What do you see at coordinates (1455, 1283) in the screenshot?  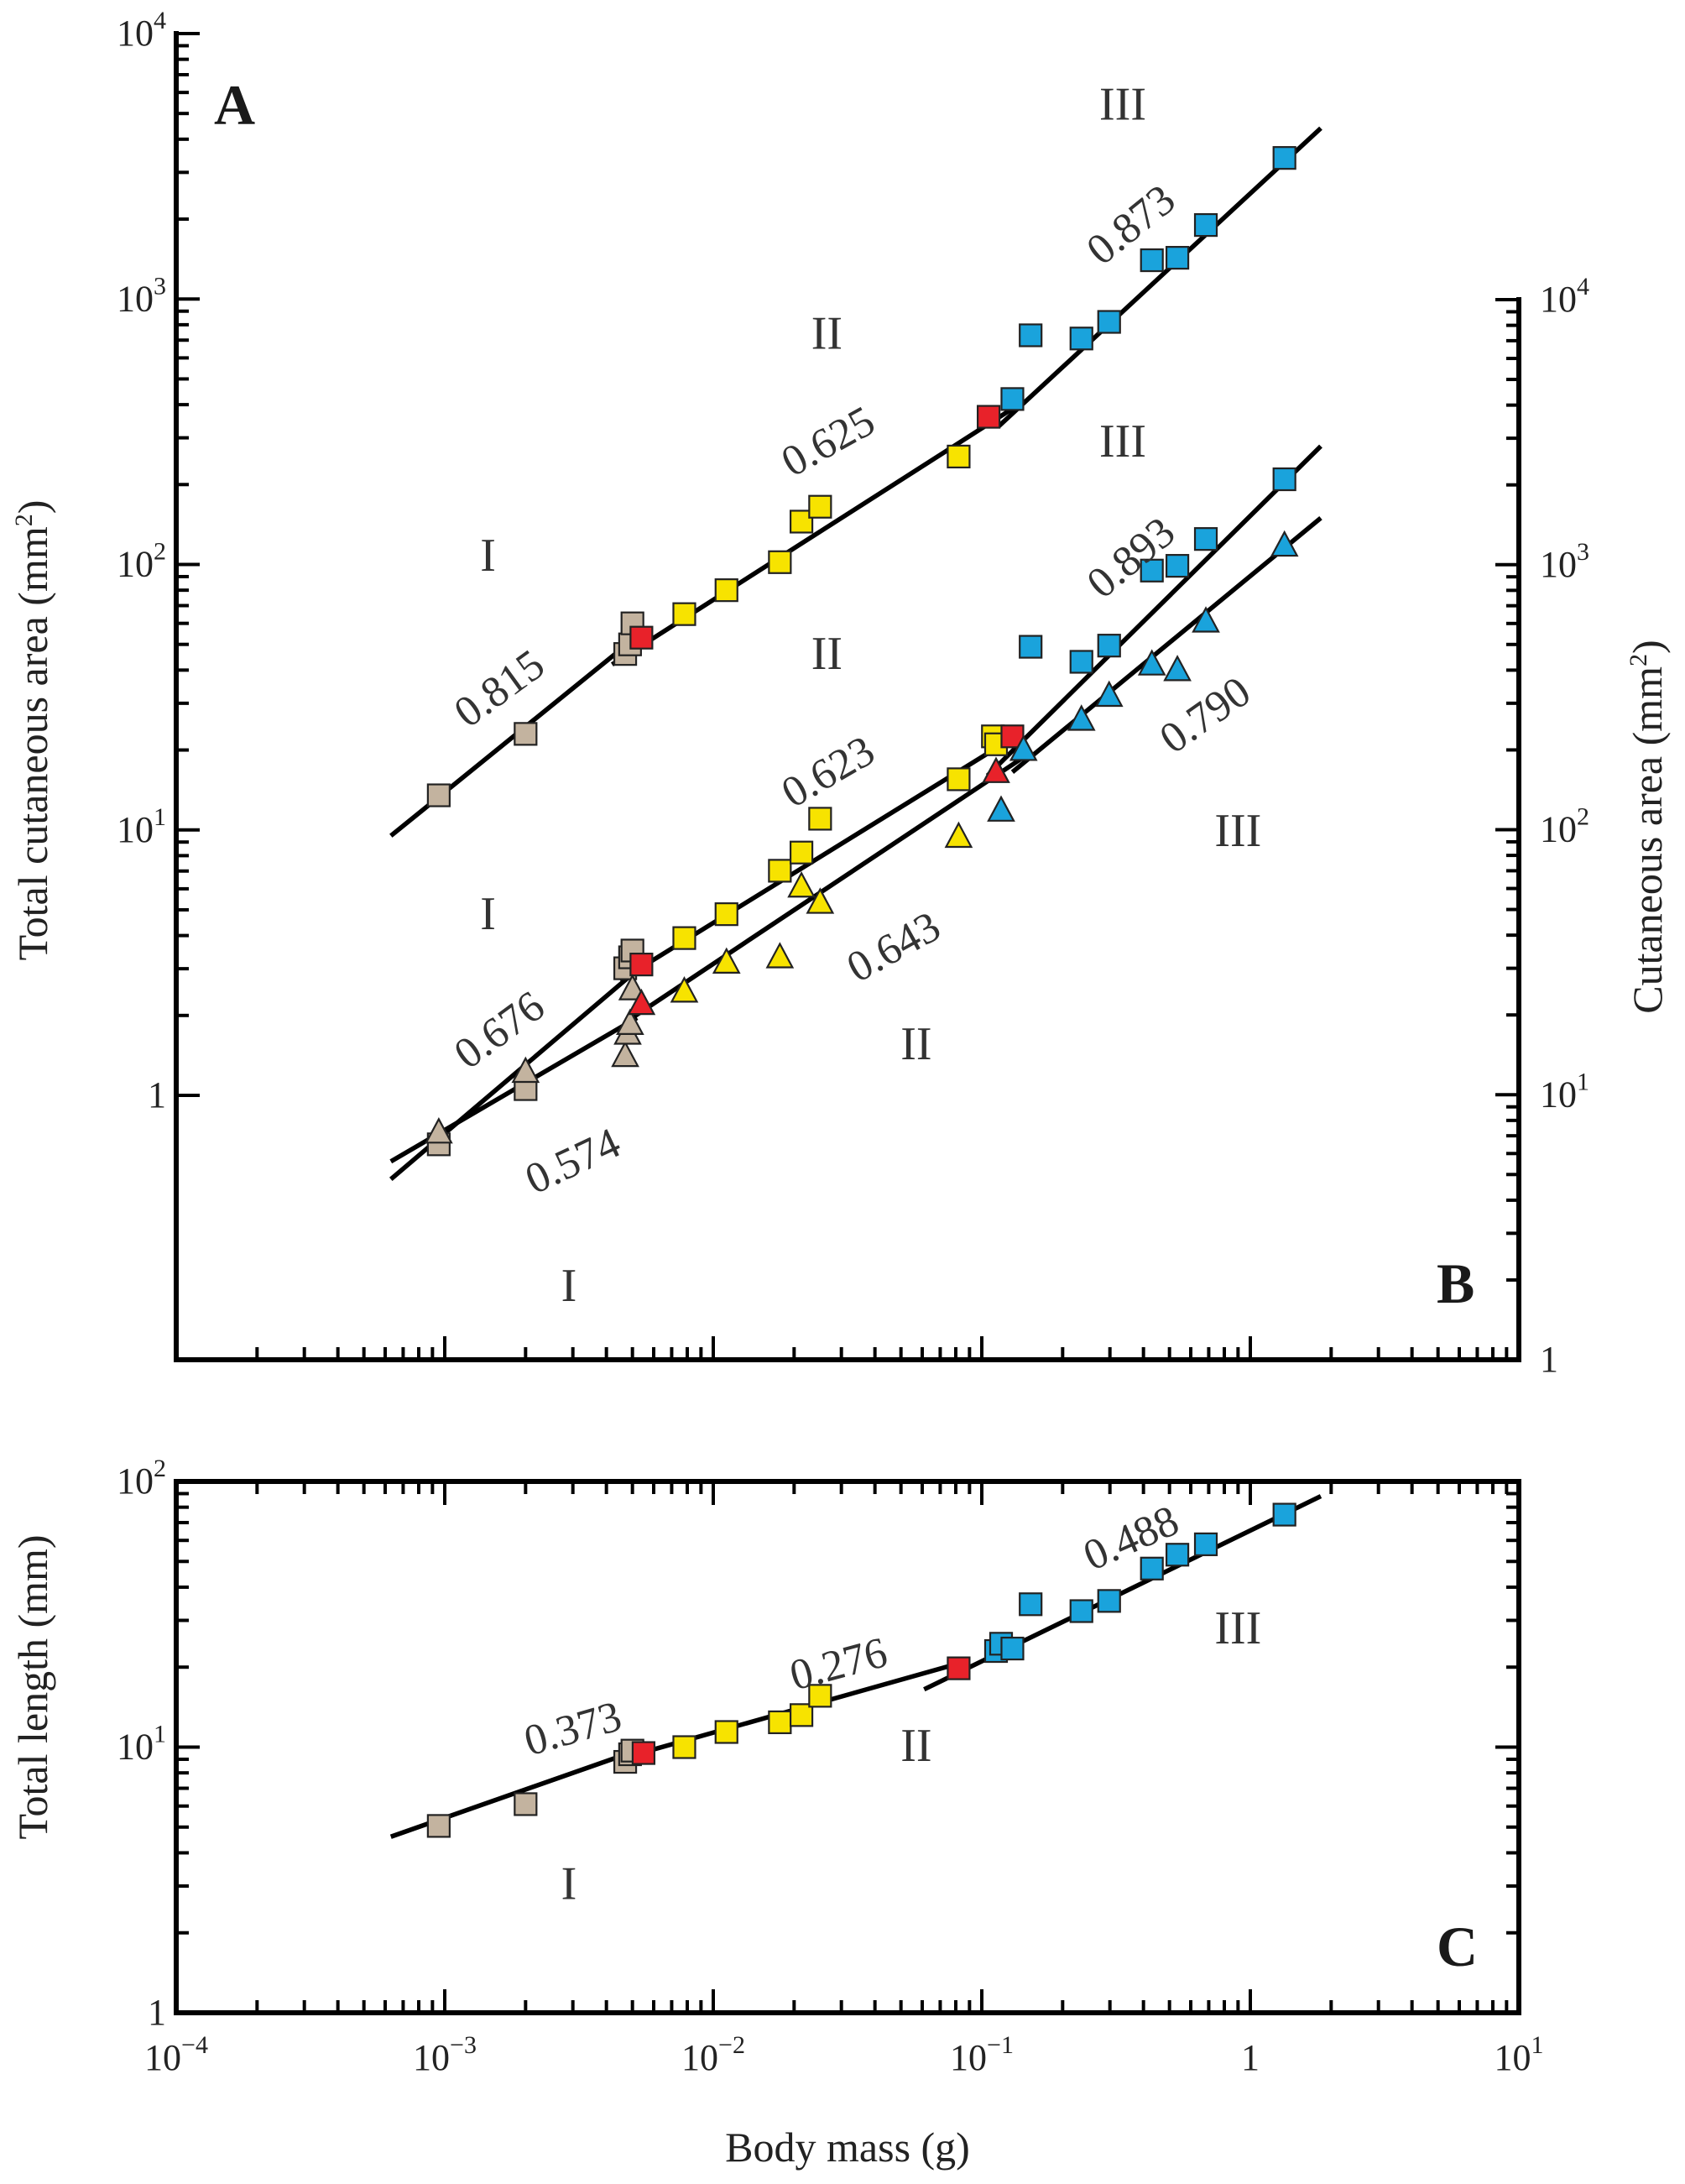 I see `panel-b-label: B` at bounding box center [1455, 1283].